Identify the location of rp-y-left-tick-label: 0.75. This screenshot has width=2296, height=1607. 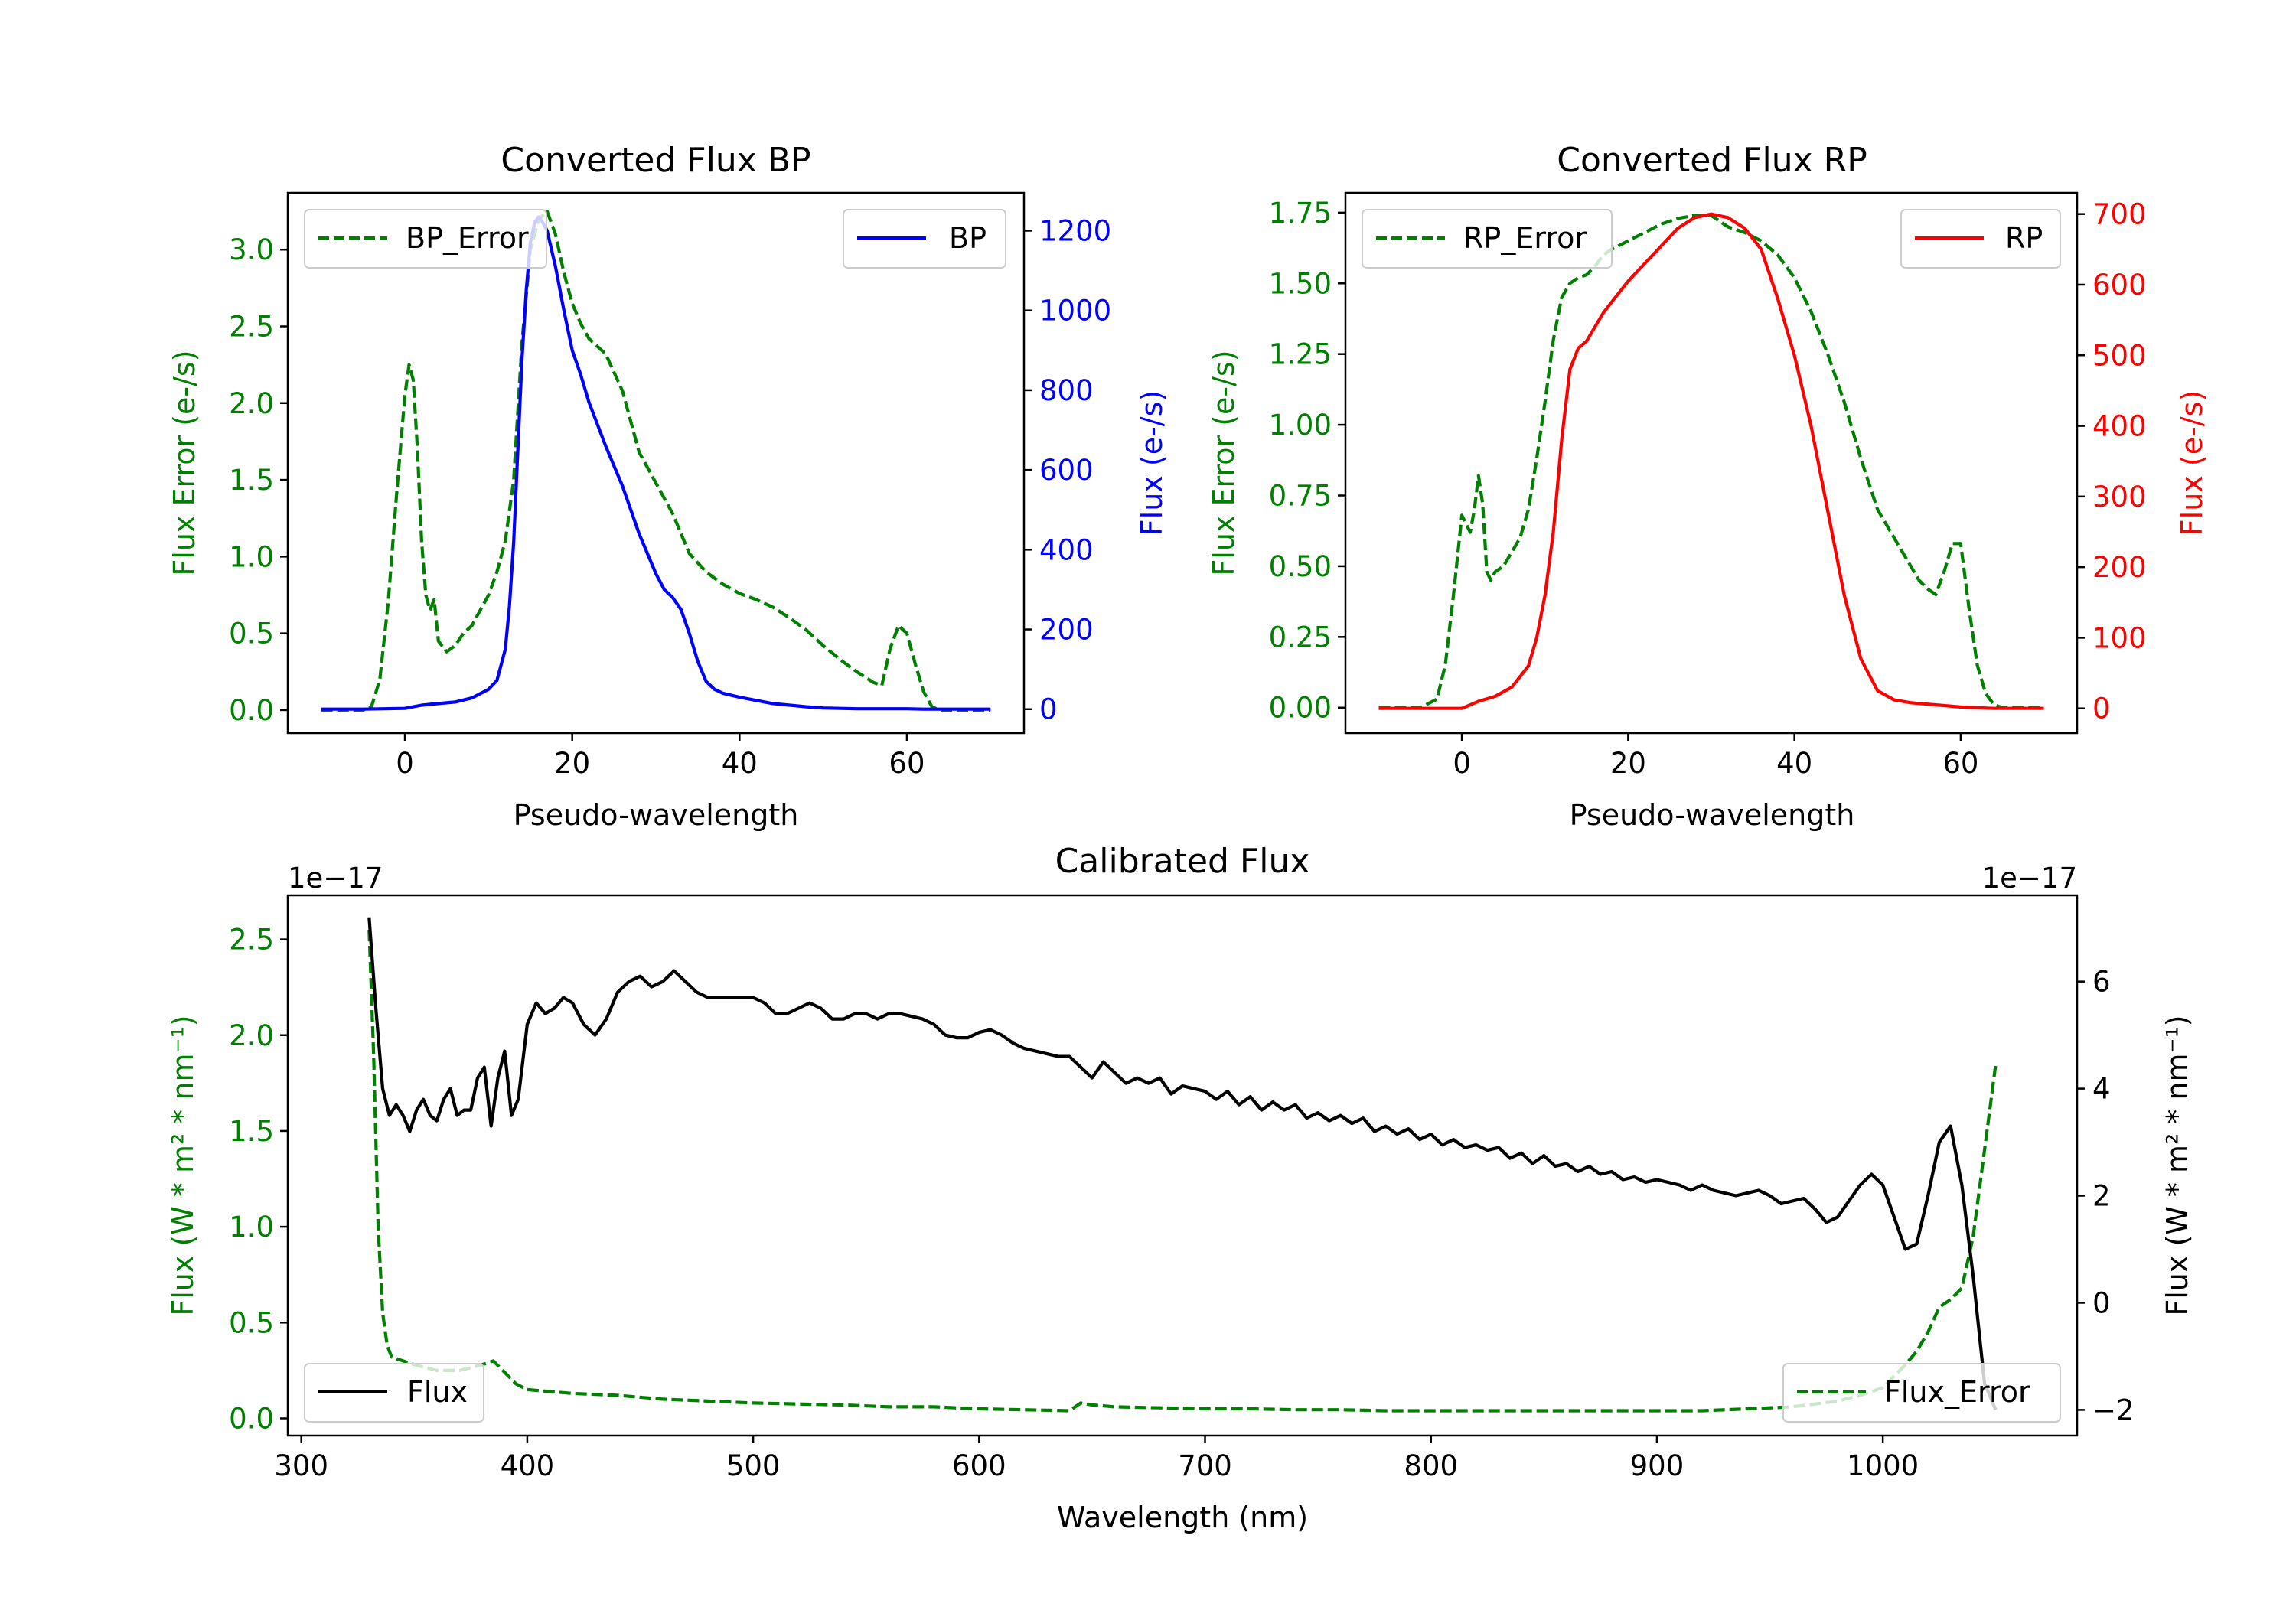
(1300, 497).